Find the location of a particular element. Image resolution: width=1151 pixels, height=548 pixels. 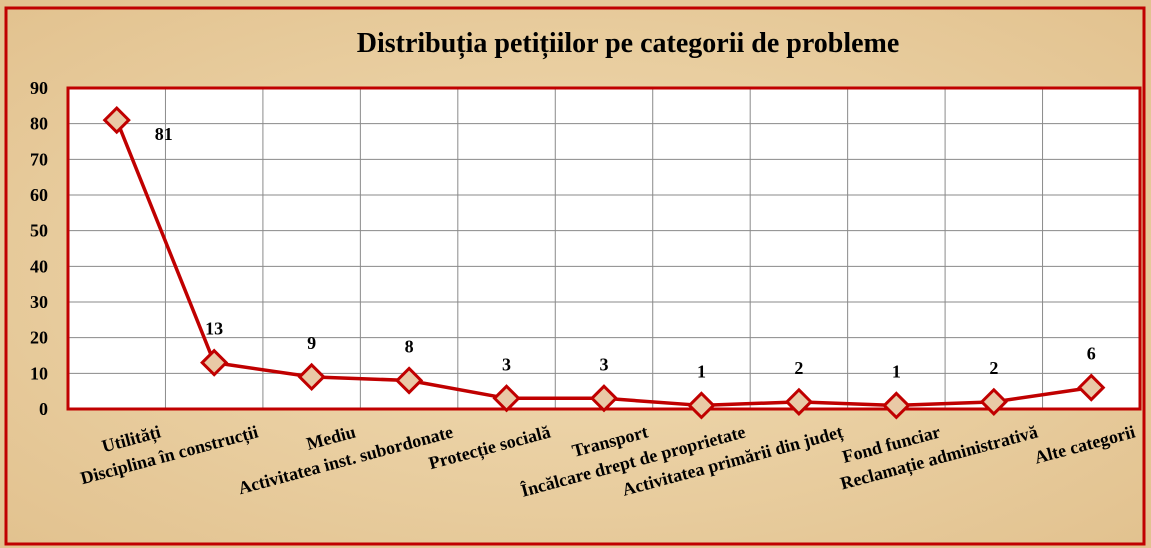

y-tick-label: 10 is located at coordinates (39, 373).